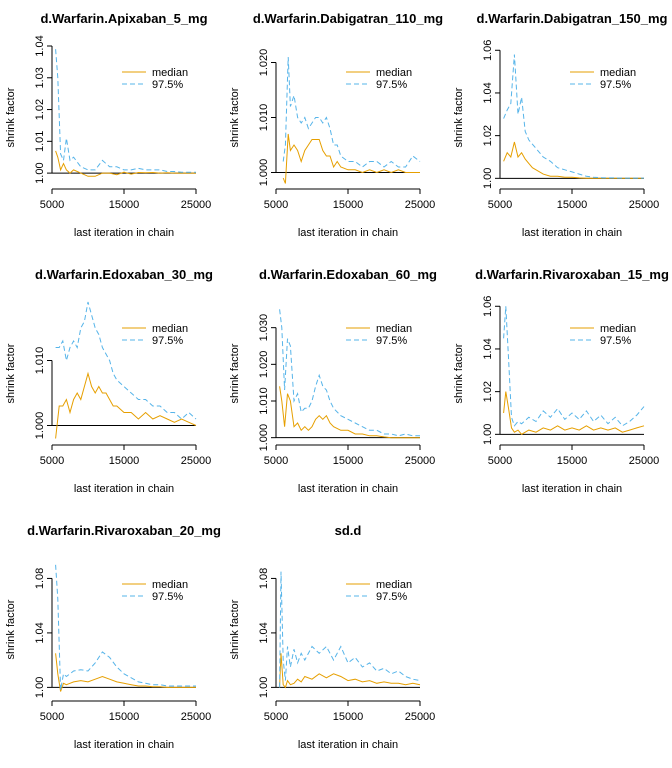 The width and height of the screenshot is (672, 768). Describe the element at coordinates (572, 274) in the screenshot. I see `chart-title: d.Warfarin.Rivaroxaban_15_mg` at that location.